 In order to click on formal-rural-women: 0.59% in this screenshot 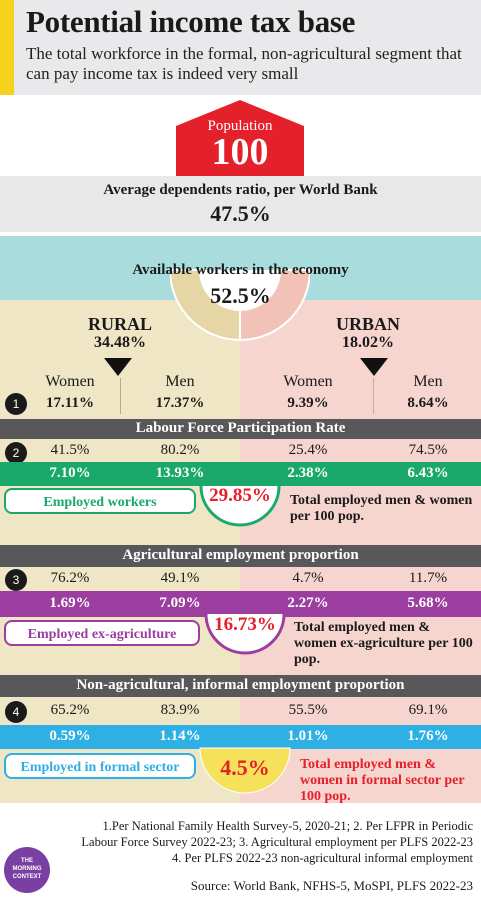, I will do `click(70, 736)`.